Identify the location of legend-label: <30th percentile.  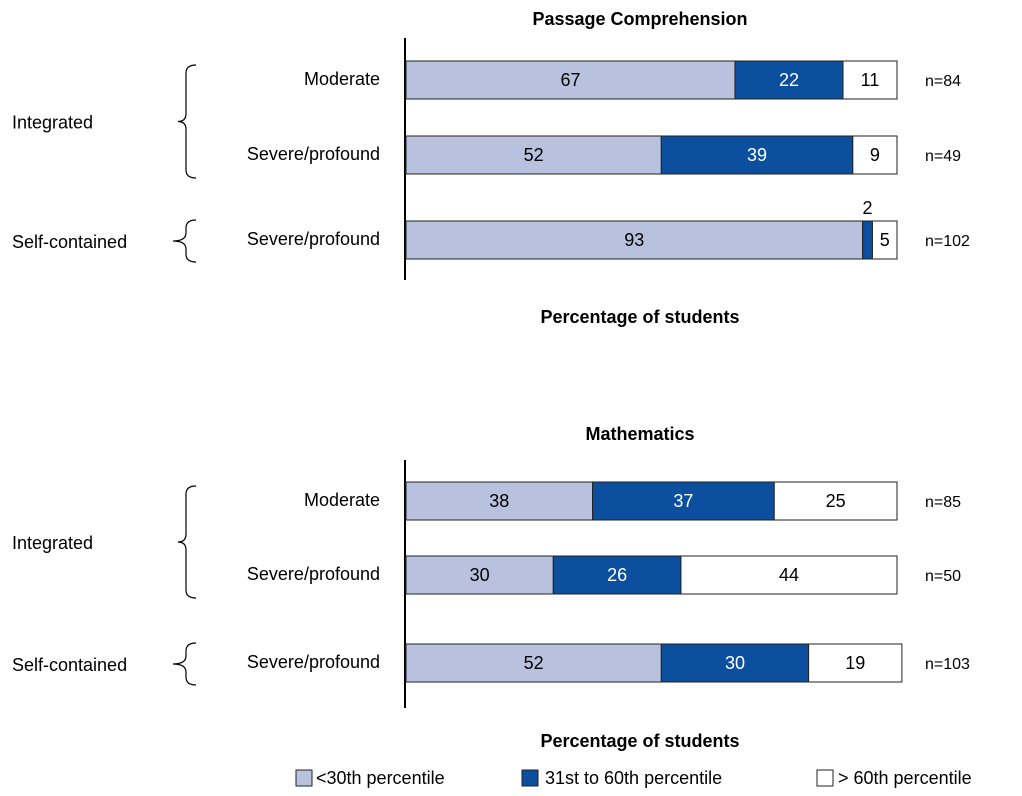
(380, 778).